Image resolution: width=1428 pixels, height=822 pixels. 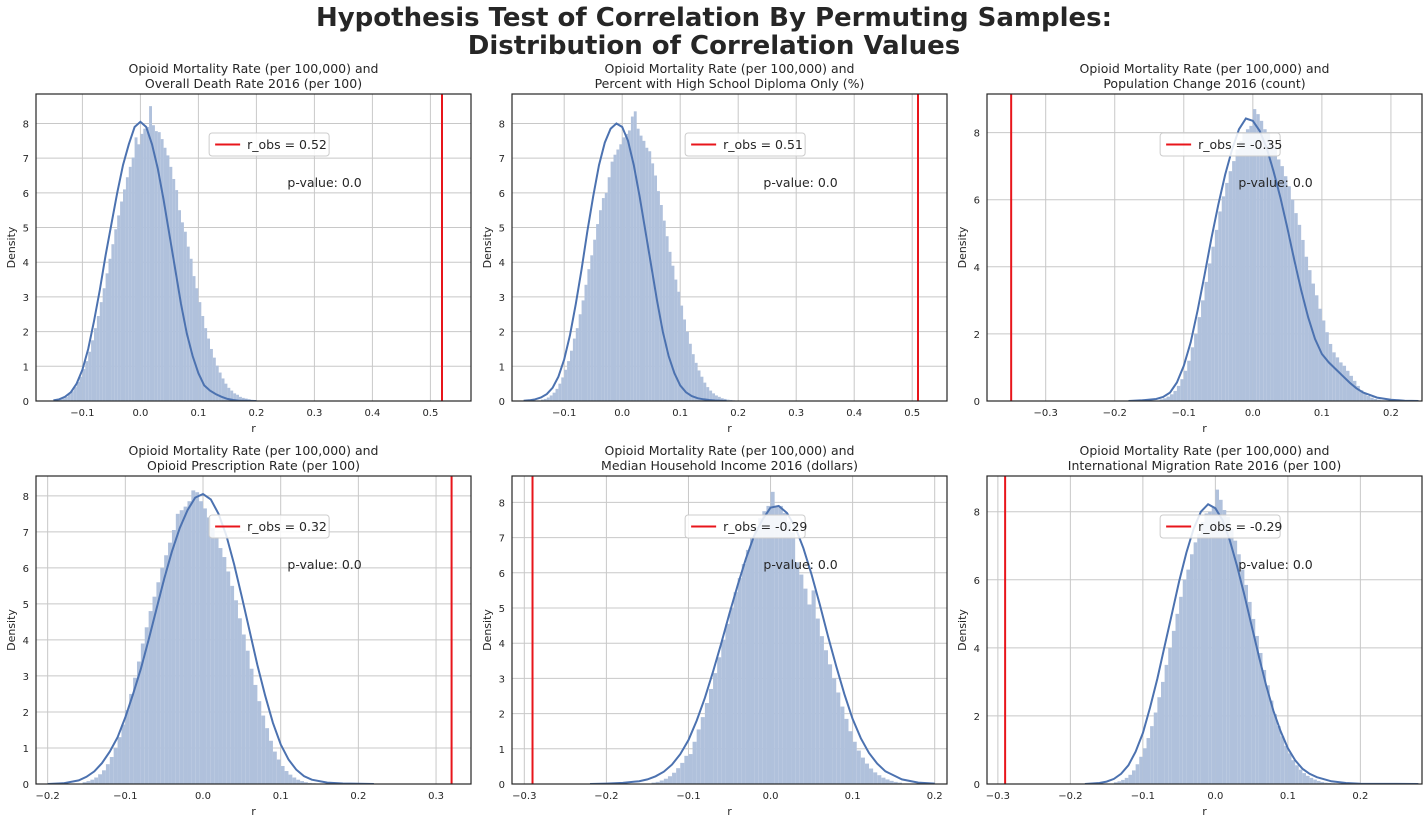 I want to click on y-tick-label: 4, so click(x=26, y=641).